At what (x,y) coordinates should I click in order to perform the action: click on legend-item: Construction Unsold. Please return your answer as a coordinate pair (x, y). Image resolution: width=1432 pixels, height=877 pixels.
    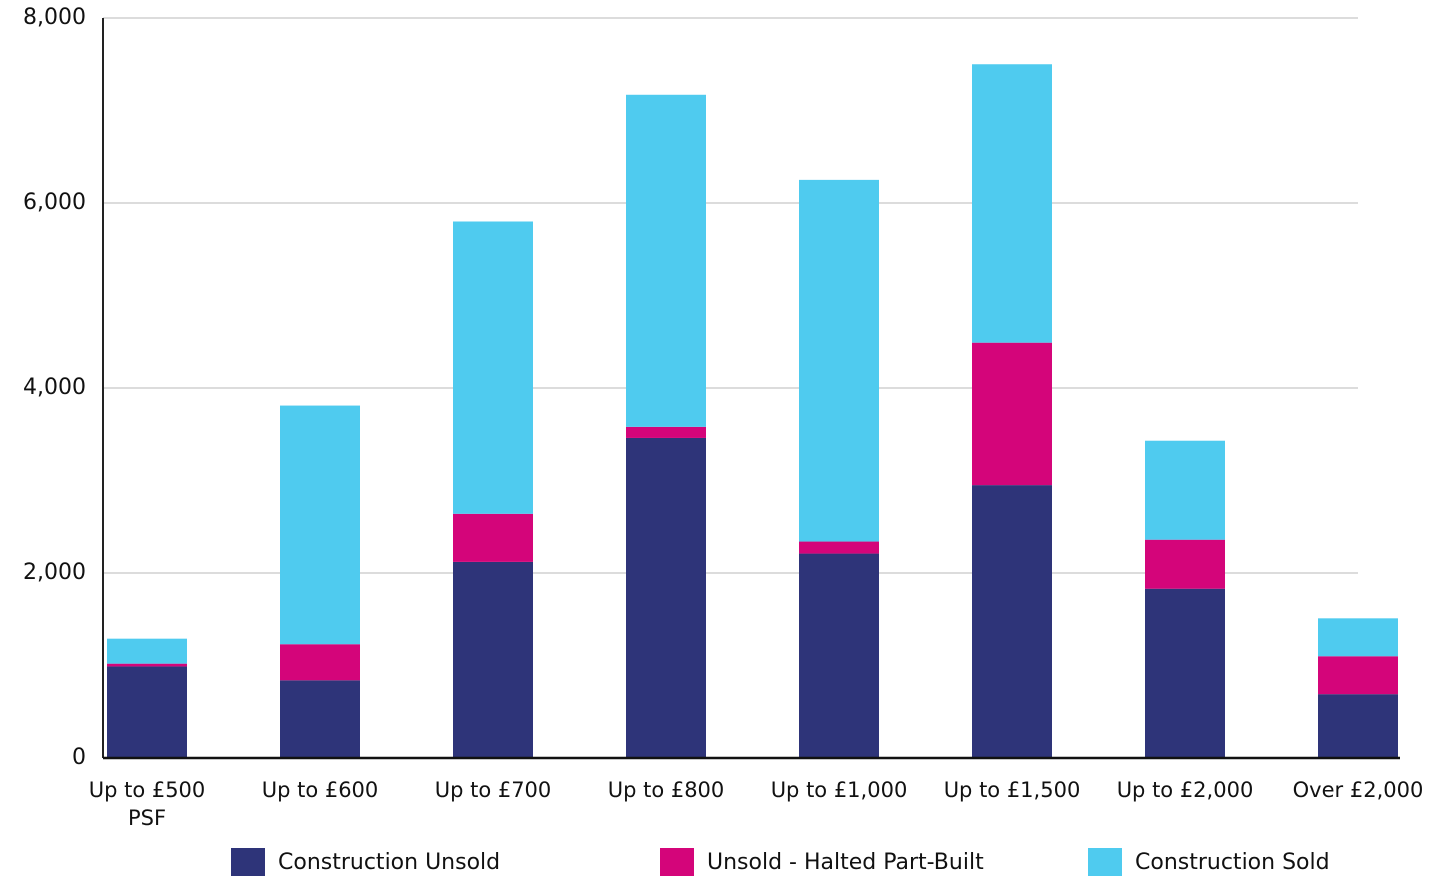
    Looking at the image, I should click on (365, 862).